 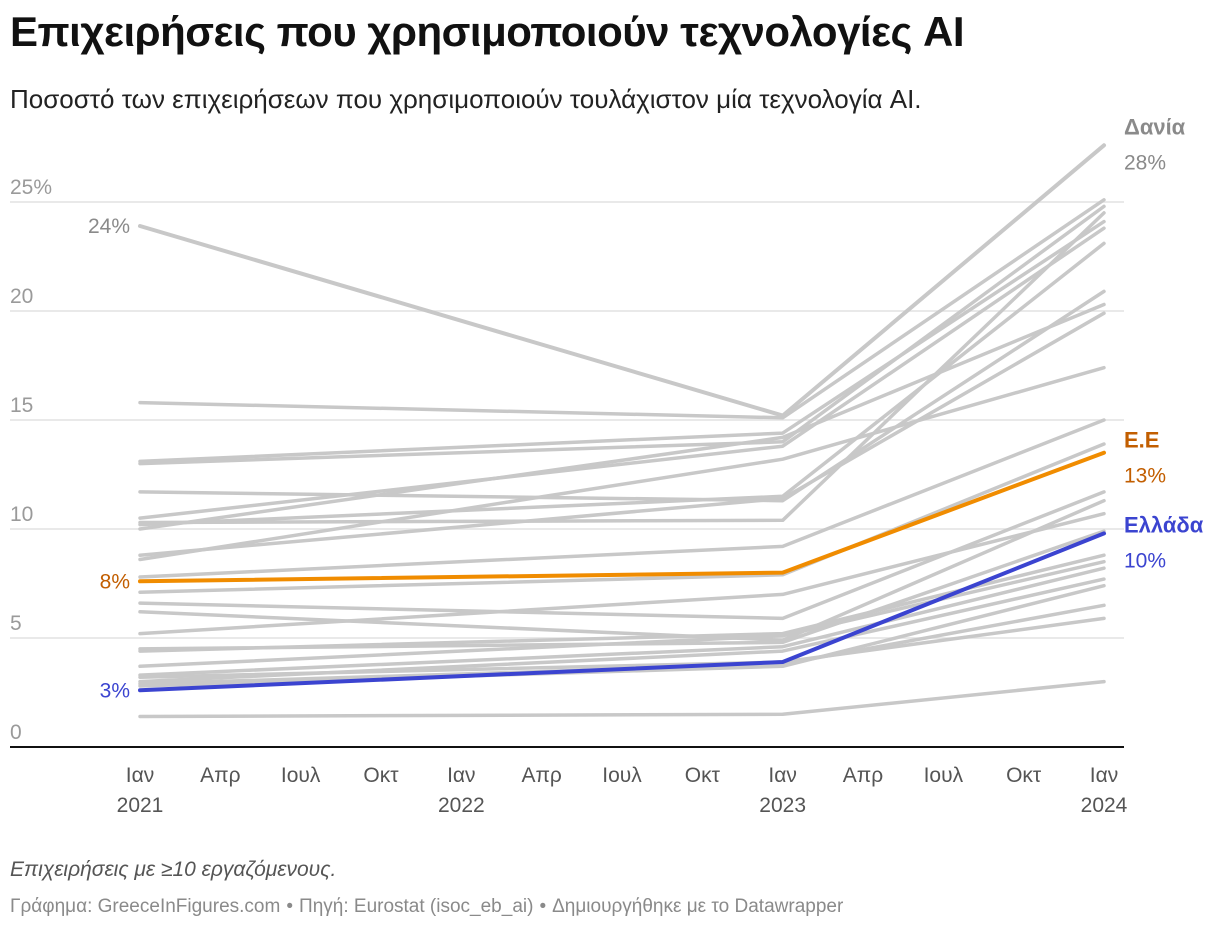 I want to click on y-tick-label: 5, so click(x=16, y=623).